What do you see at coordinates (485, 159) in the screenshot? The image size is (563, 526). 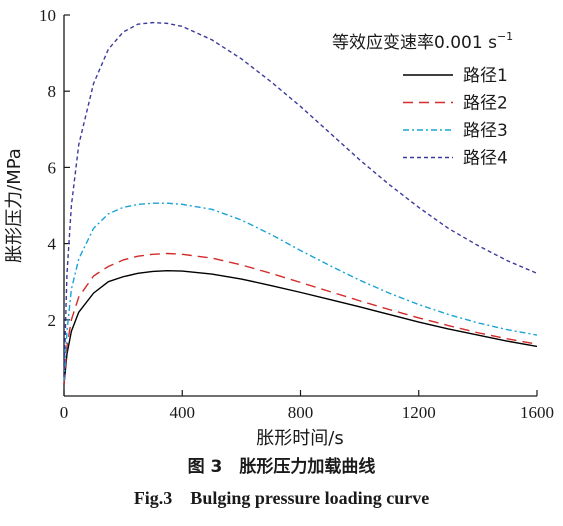 I see `legend-label-4: 路径4` at bounding box center [485, 159].